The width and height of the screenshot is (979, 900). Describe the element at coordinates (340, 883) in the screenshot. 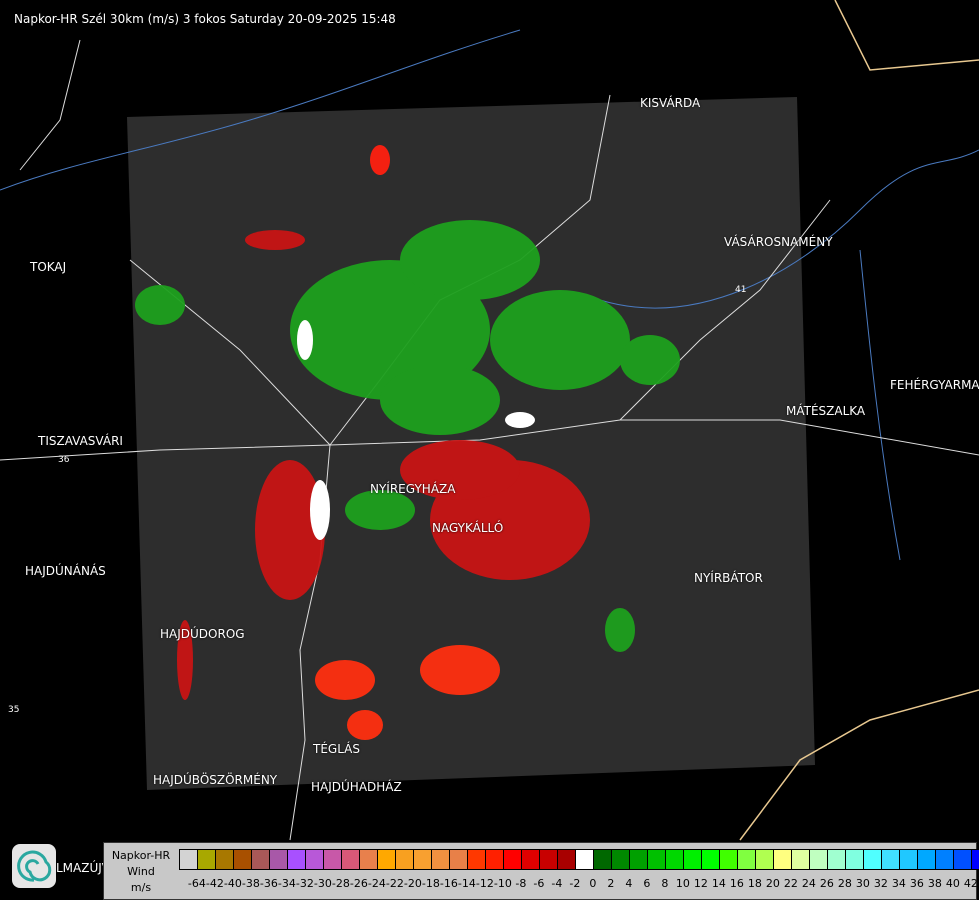

I see `legend-tick-label: -28` at that location.